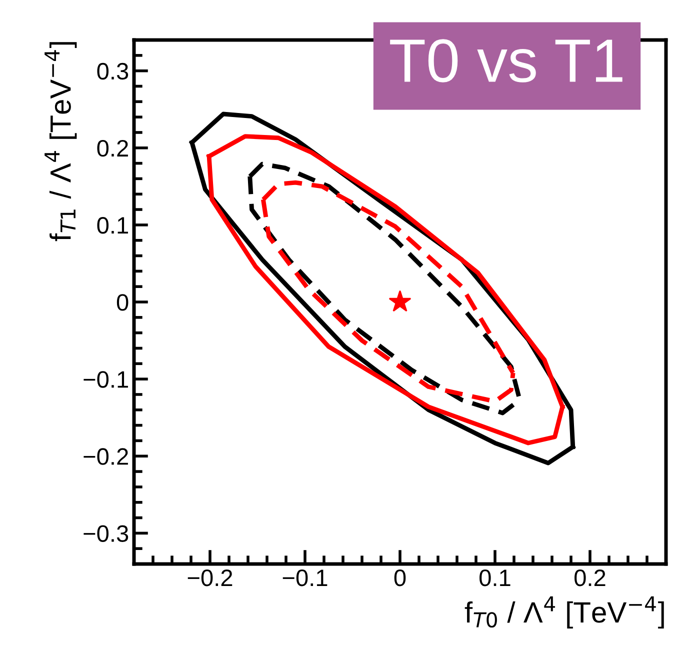 This screenshot has height=649, width=673. What do you see at coordinates (112, 225) in the screenshot?
I see `y-tick-label: 0.1` at bounding box center [112, 225].